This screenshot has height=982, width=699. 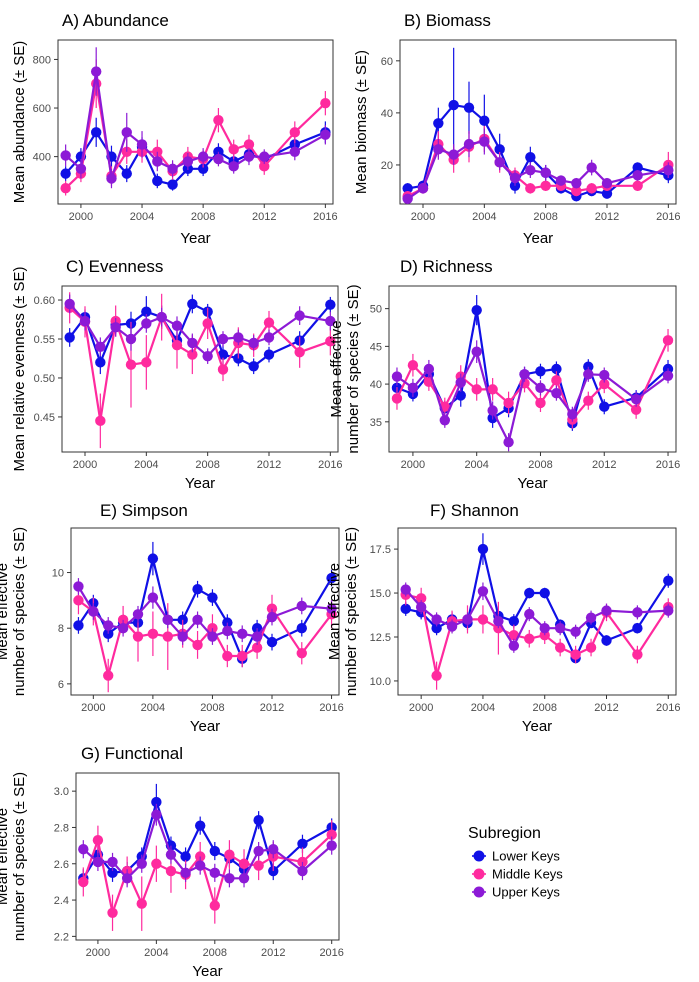 What do you see at coordinates (146, 465) in the screenshot?
I see `x-tick-label: 2004` at bounding box center [146, 465].